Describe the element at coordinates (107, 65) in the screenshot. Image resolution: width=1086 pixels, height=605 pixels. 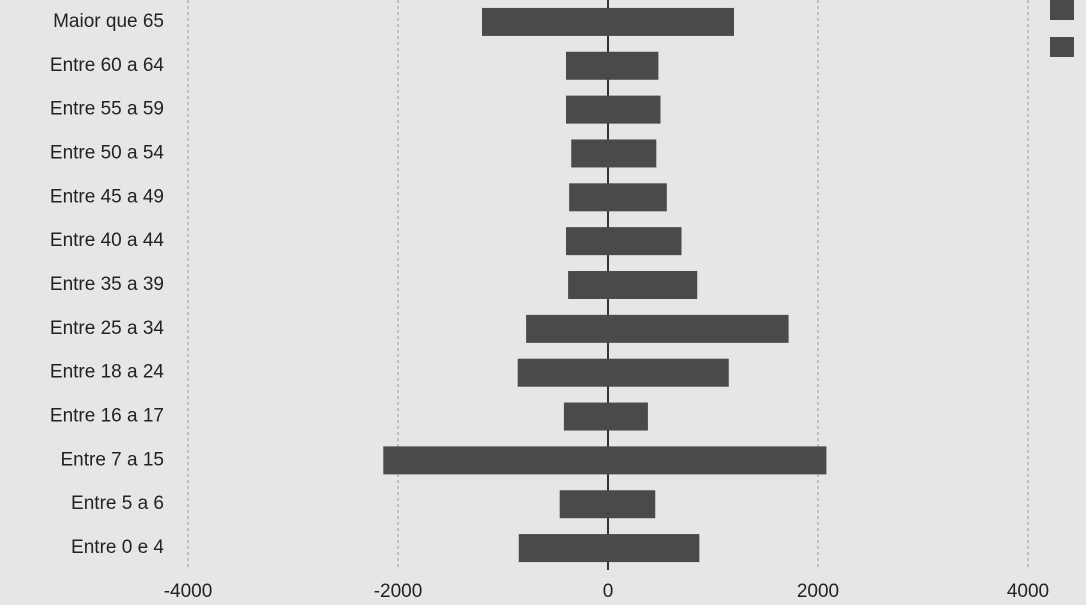
I see `y-tick-label: Entre 60 a 64` at that location.